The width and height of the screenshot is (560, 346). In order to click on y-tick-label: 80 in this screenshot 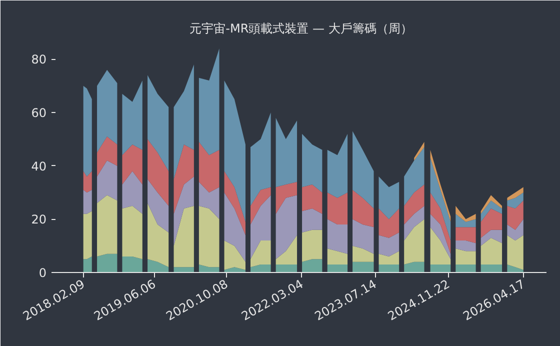, I will do `click(39, 59)`.